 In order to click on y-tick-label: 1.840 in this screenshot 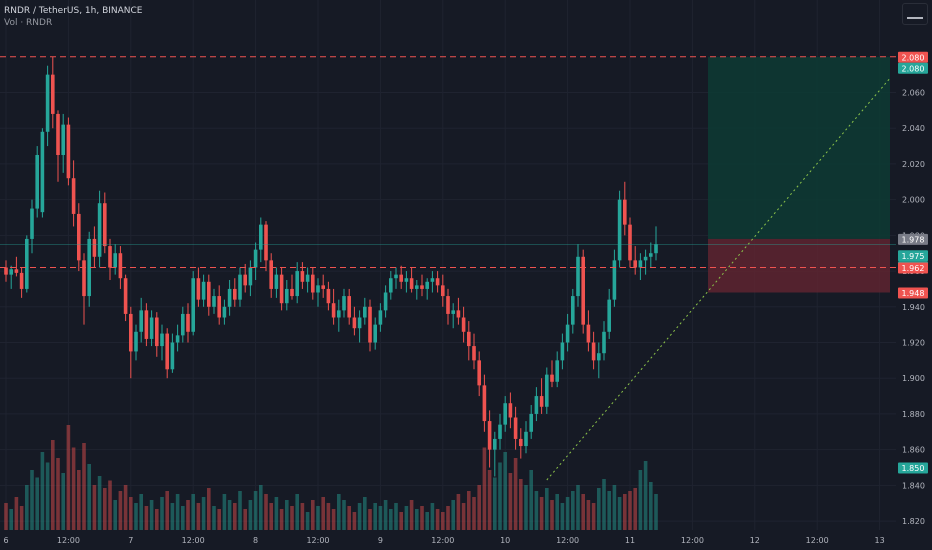, I will do `click(913, 485)`.